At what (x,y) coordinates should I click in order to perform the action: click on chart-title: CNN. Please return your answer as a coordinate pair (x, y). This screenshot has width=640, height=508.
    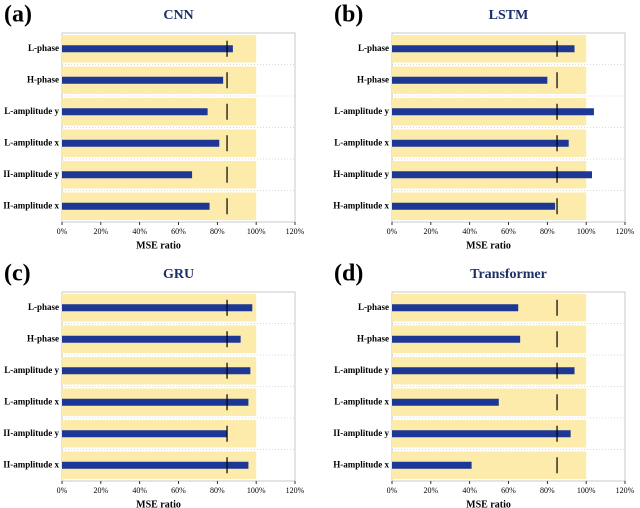
    Looking at the image, I should click on (178, 15).